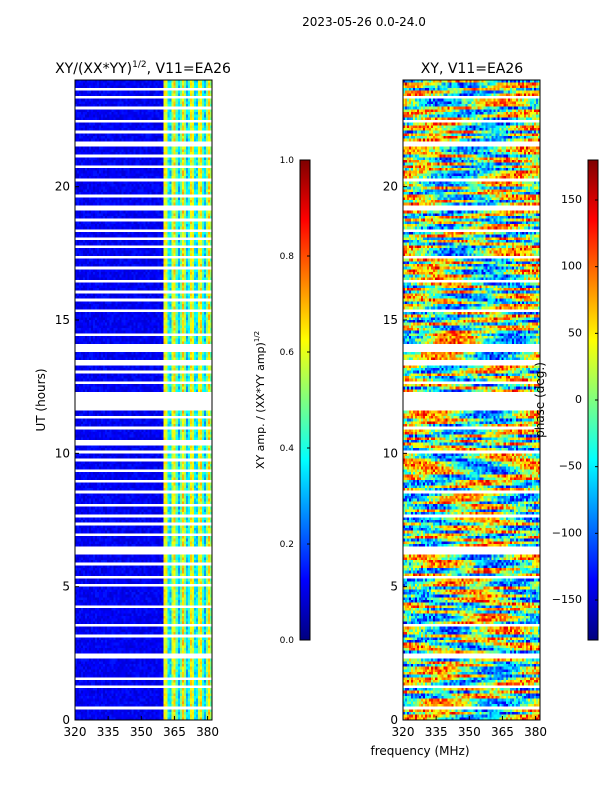 The image size is (600, 800). I want to click on phase-colorbar-tick-label: −50, so click(570, 466).